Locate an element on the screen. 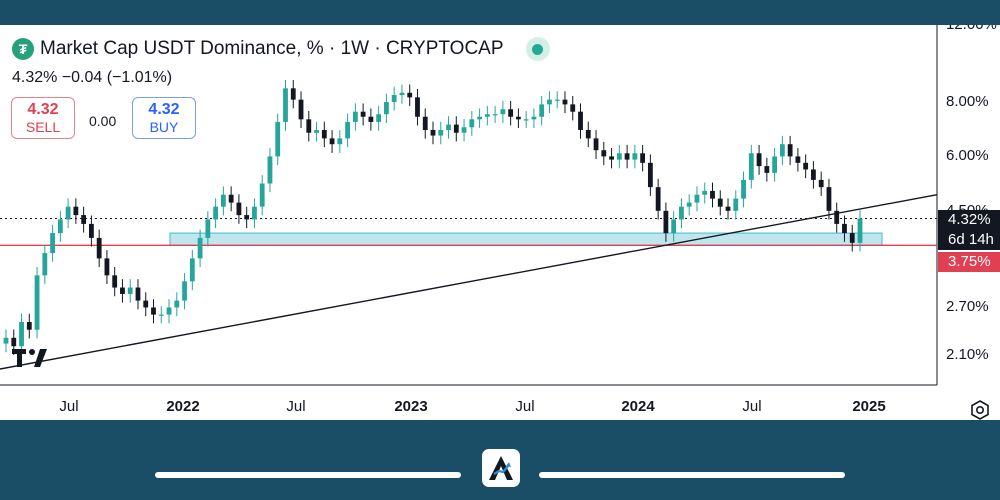 The height and width of the screenshot is (500, 1000). price-change: 4.32% −0.04 (−1.01%) is located at coordinates (92, 77).